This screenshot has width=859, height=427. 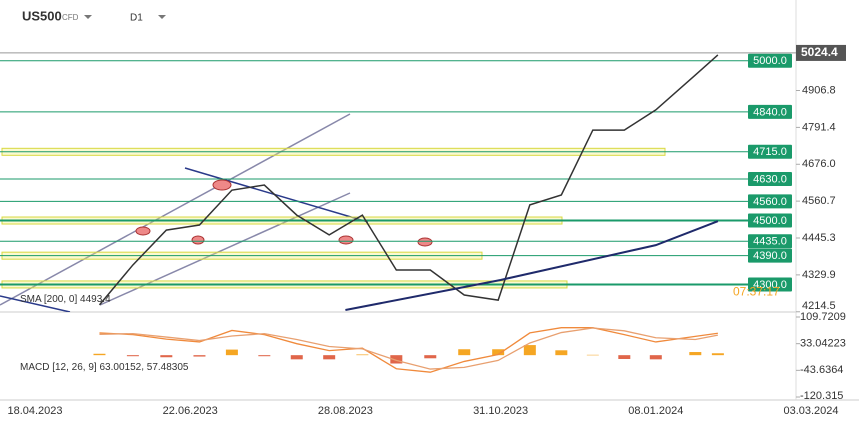 What do you see at coordinates (819, 90) in the screenshot?
I see `y-tick-label: 4906.8` at bounding box center [819, 90].